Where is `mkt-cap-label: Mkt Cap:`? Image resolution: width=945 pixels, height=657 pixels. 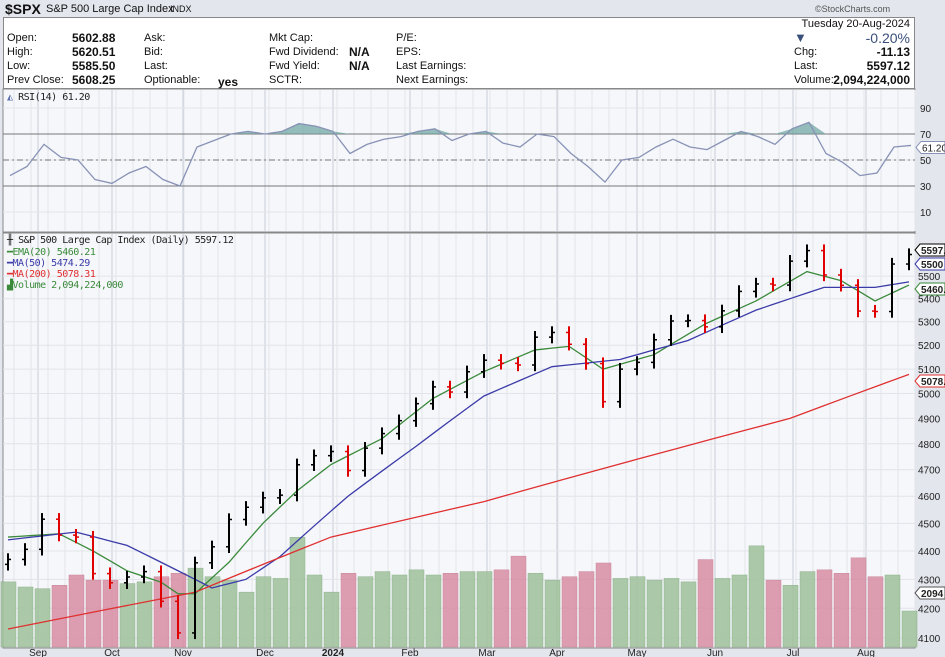
mkt-cap-label: Mkt Cap: is located at coordinates (291, 38).